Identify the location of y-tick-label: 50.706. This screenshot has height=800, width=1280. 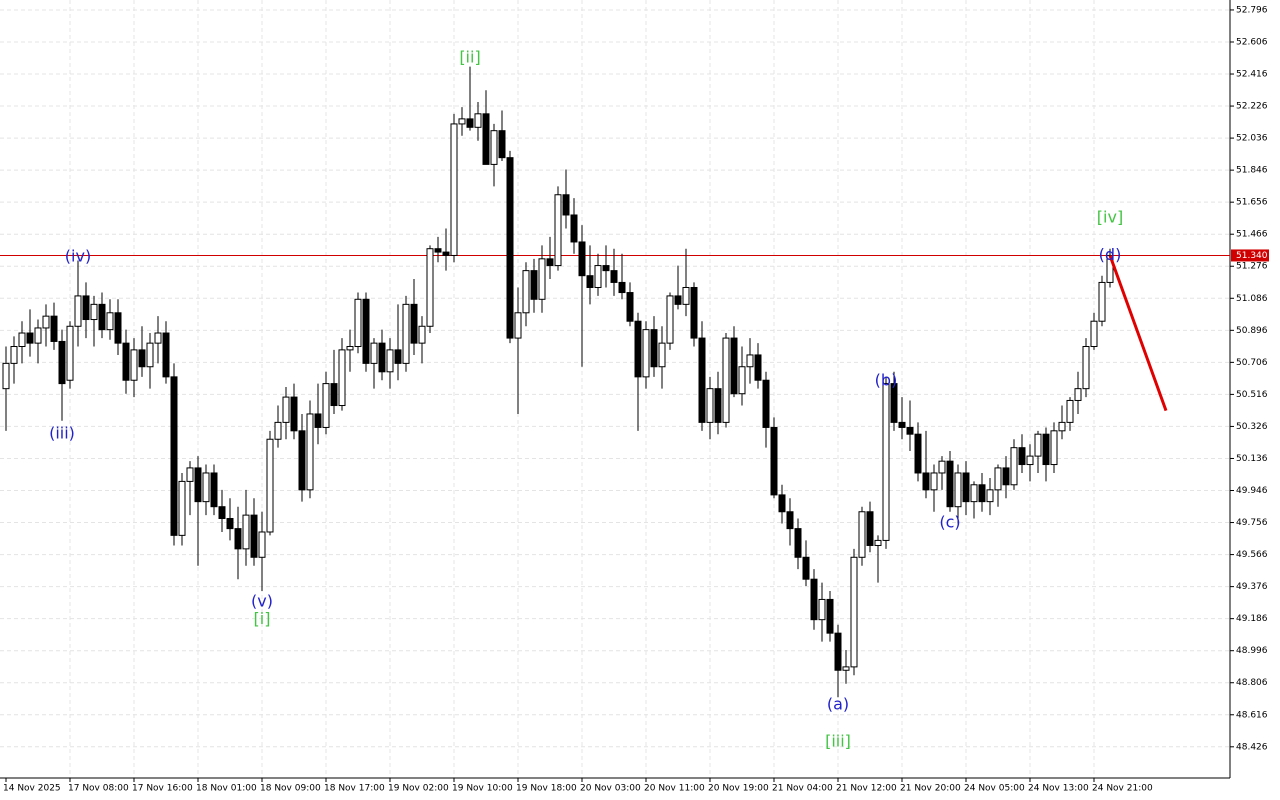
(1252, 363).